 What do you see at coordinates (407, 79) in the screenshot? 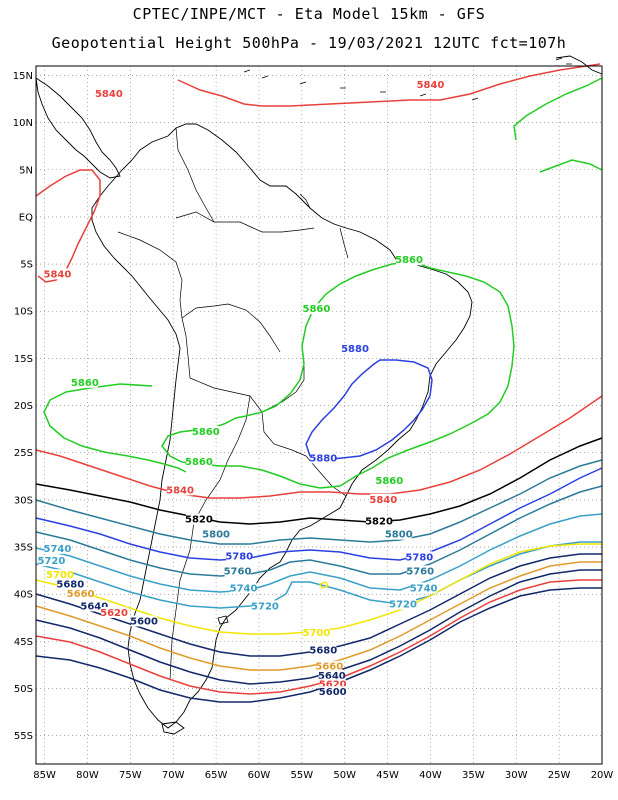
I see `caribbean-islands` at bounding box center [407, 79].